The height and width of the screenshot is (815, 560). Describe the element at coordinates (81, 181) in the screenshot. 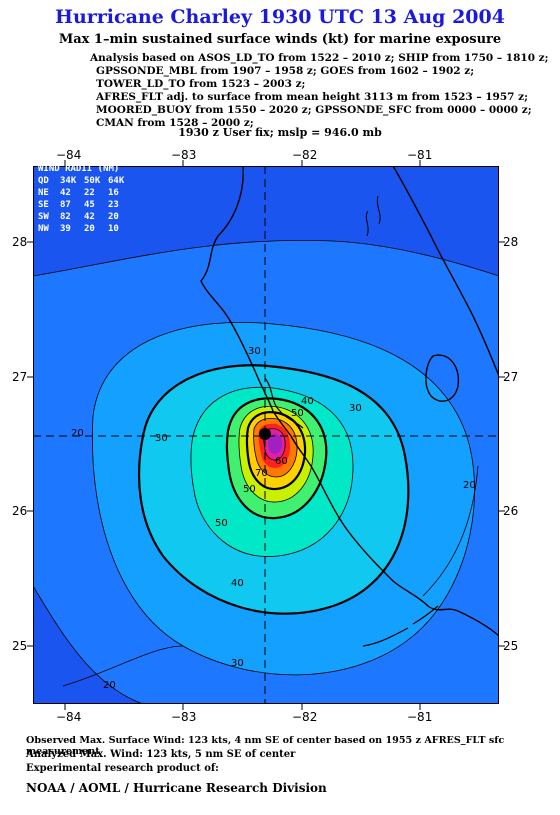

I see `wind-radii-header: QD 34K 50K 64K` at that location.